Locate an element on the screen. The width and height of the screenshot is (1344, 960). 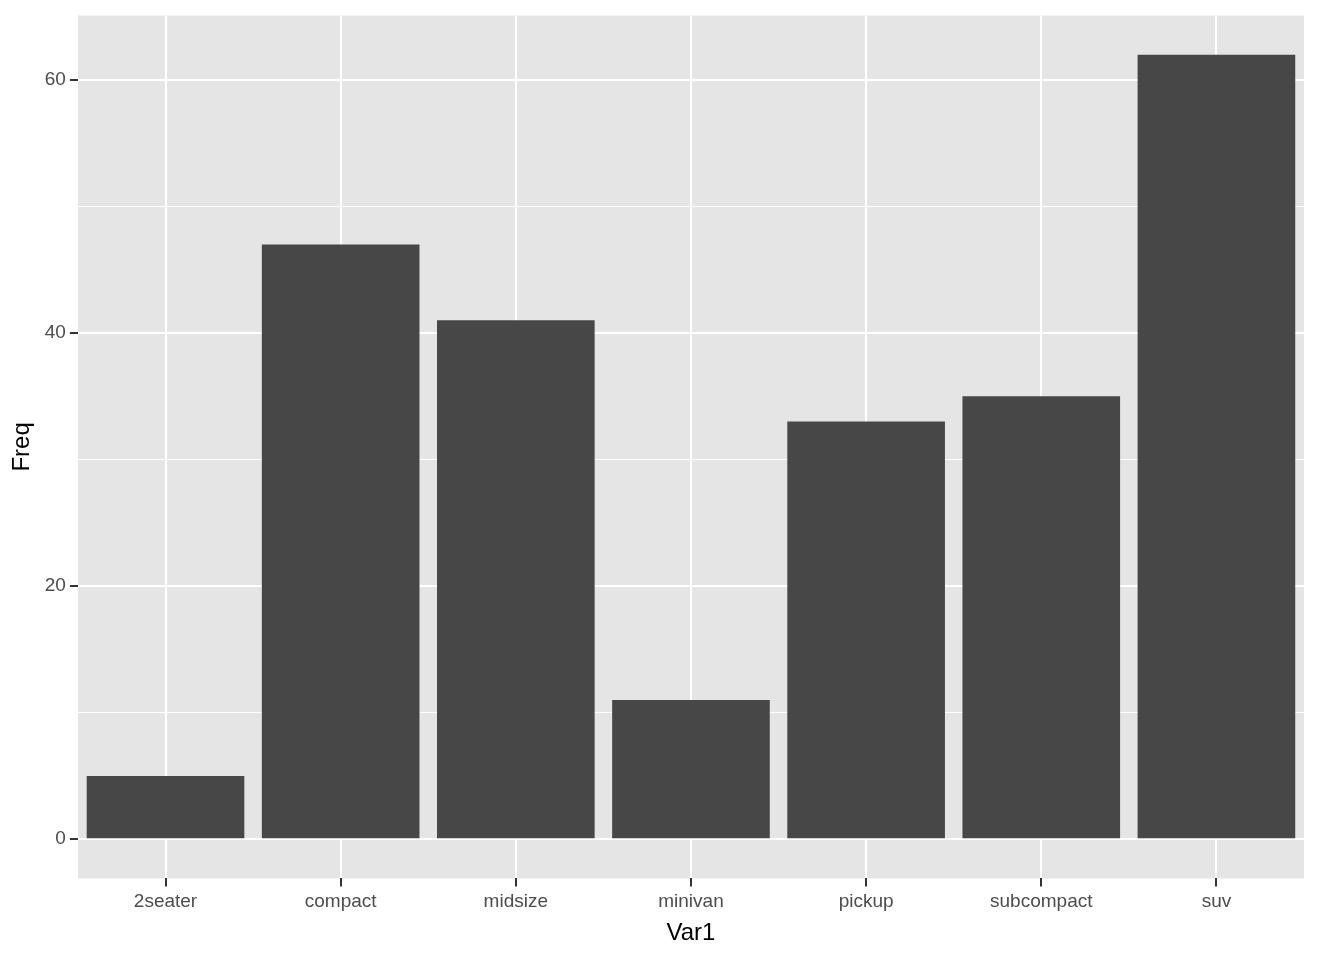
x-tick-label: compact is located at coordinates (341, 901).